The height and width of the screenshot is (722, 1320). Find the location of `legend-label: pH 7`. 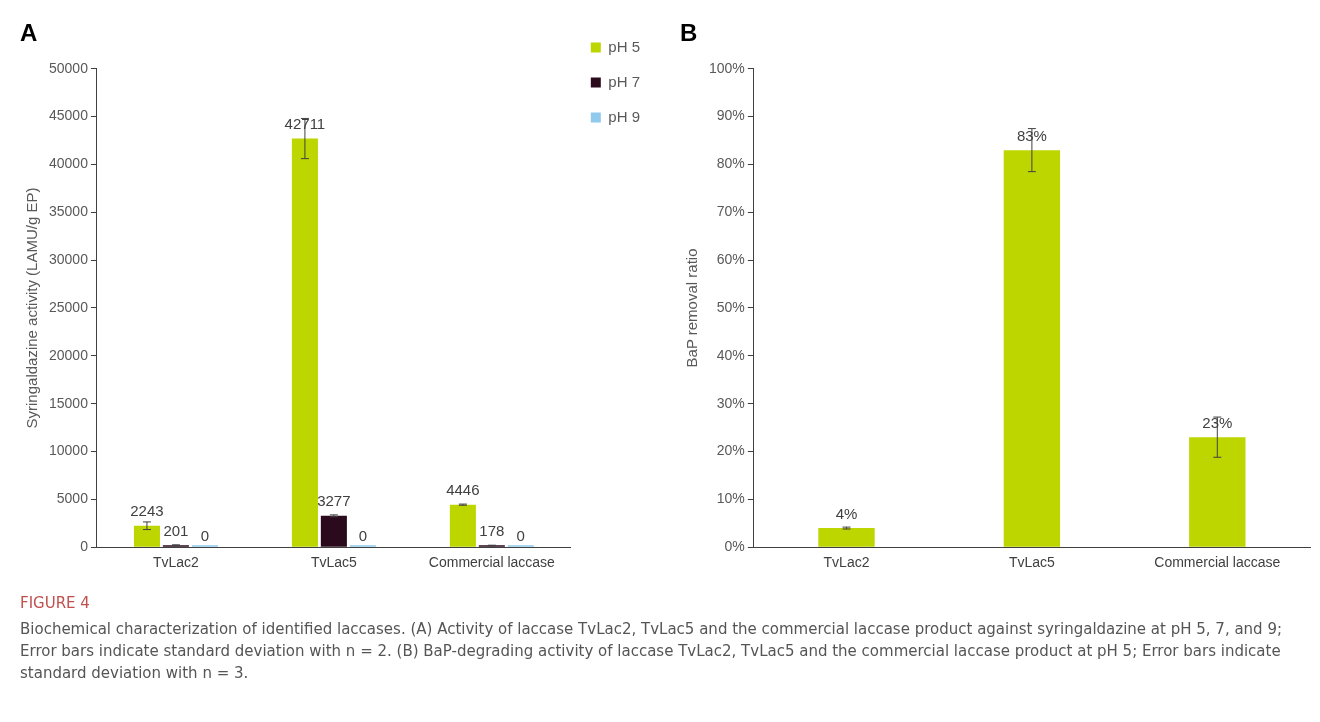

legend-label: pH 7 is located at coordinates (624, 81).